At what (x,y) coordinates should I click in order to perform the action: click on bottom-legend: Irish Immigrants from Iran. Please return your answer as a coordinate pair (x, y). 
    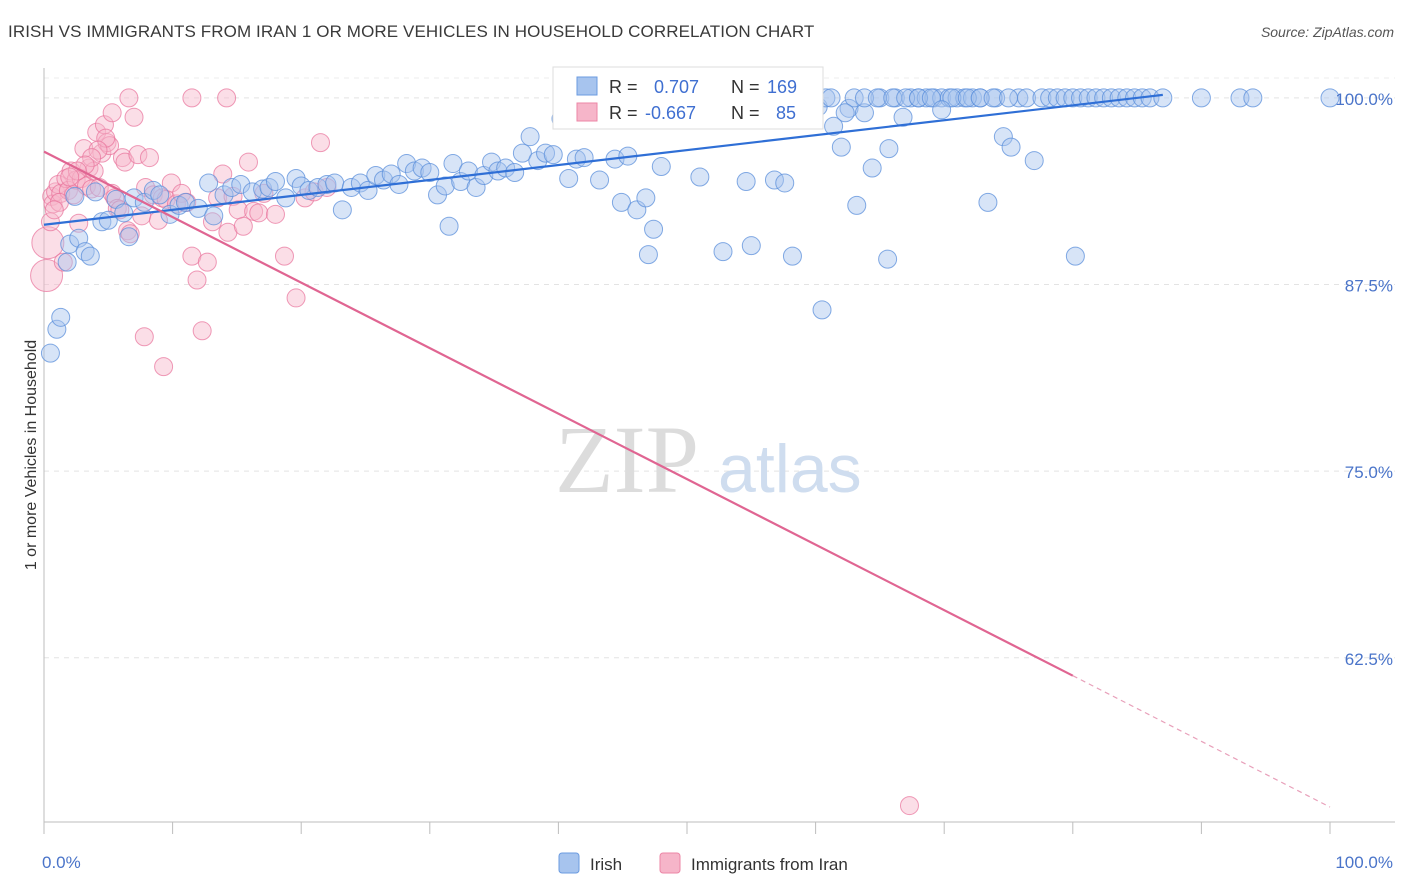
    Looking at the image, I should click on (703, 863).